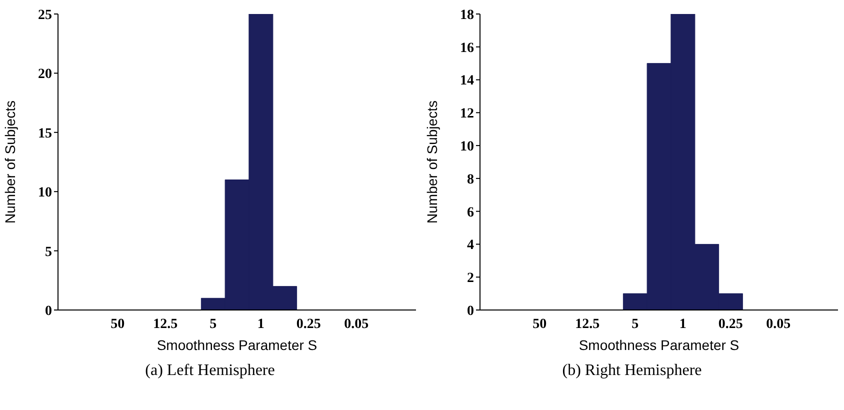 The image size is (844, 410). What do you see at coordinates (48, 252) in the screenshot?
I see `y-tick-label: 5` at bounding box center [48, 252].